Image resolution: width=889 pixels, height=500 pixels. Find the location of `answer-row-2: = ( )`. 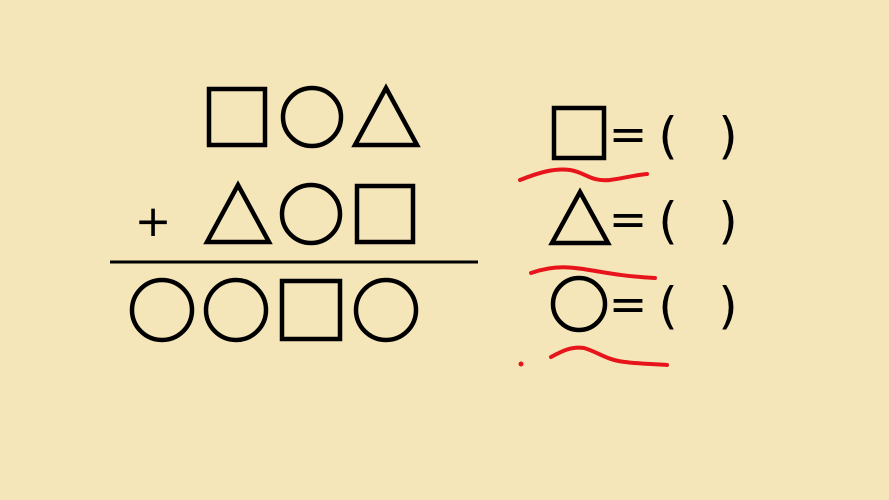

answer-row-2: = ( ) is located at coordinates (643, 218).